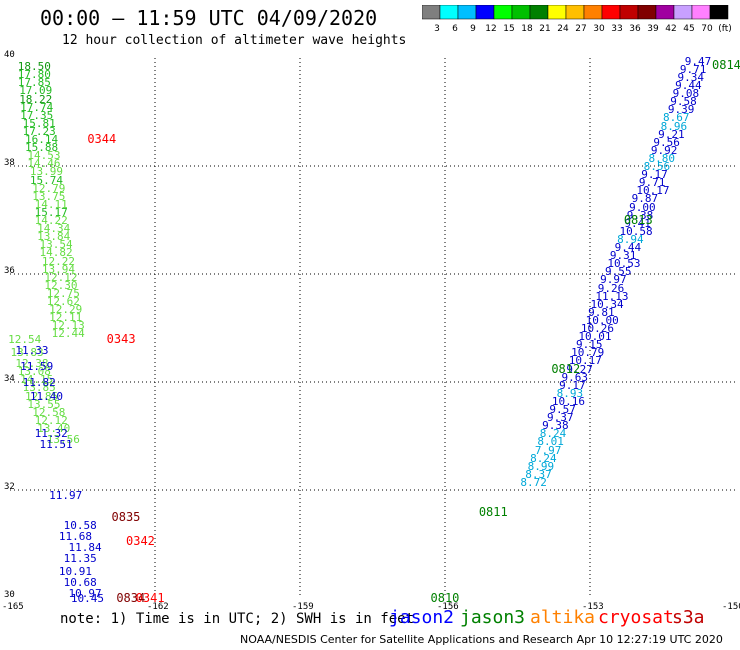 This screenshot has width=740, height=650. What do you see at coordinates (25, 339) in the screenshot?
I see `wave-height-label-jason3: 12.54` at bounding box center [25, 339].